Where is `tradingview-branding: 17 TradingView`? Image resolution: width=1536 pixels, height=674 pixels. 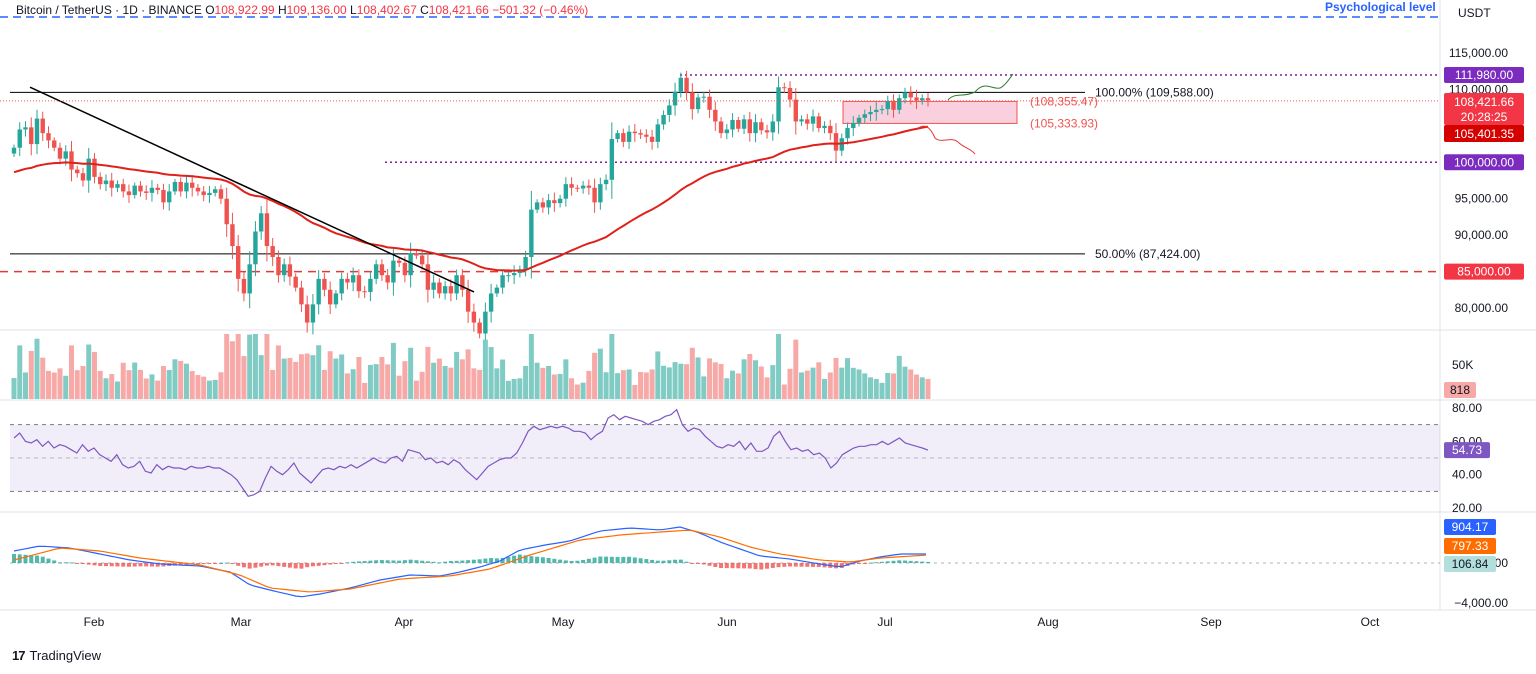 tradingview-branding: 17 TradingView is located at coordinates (56, 655).